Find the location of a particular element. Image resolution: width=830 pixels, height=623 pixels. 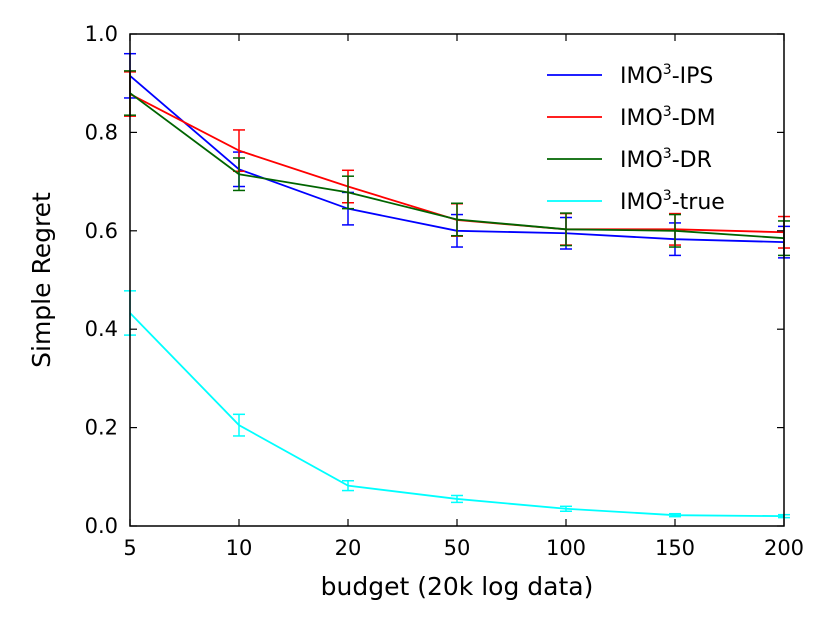

legend-item: IMO3-IPS is located at coordinates (630, 75).